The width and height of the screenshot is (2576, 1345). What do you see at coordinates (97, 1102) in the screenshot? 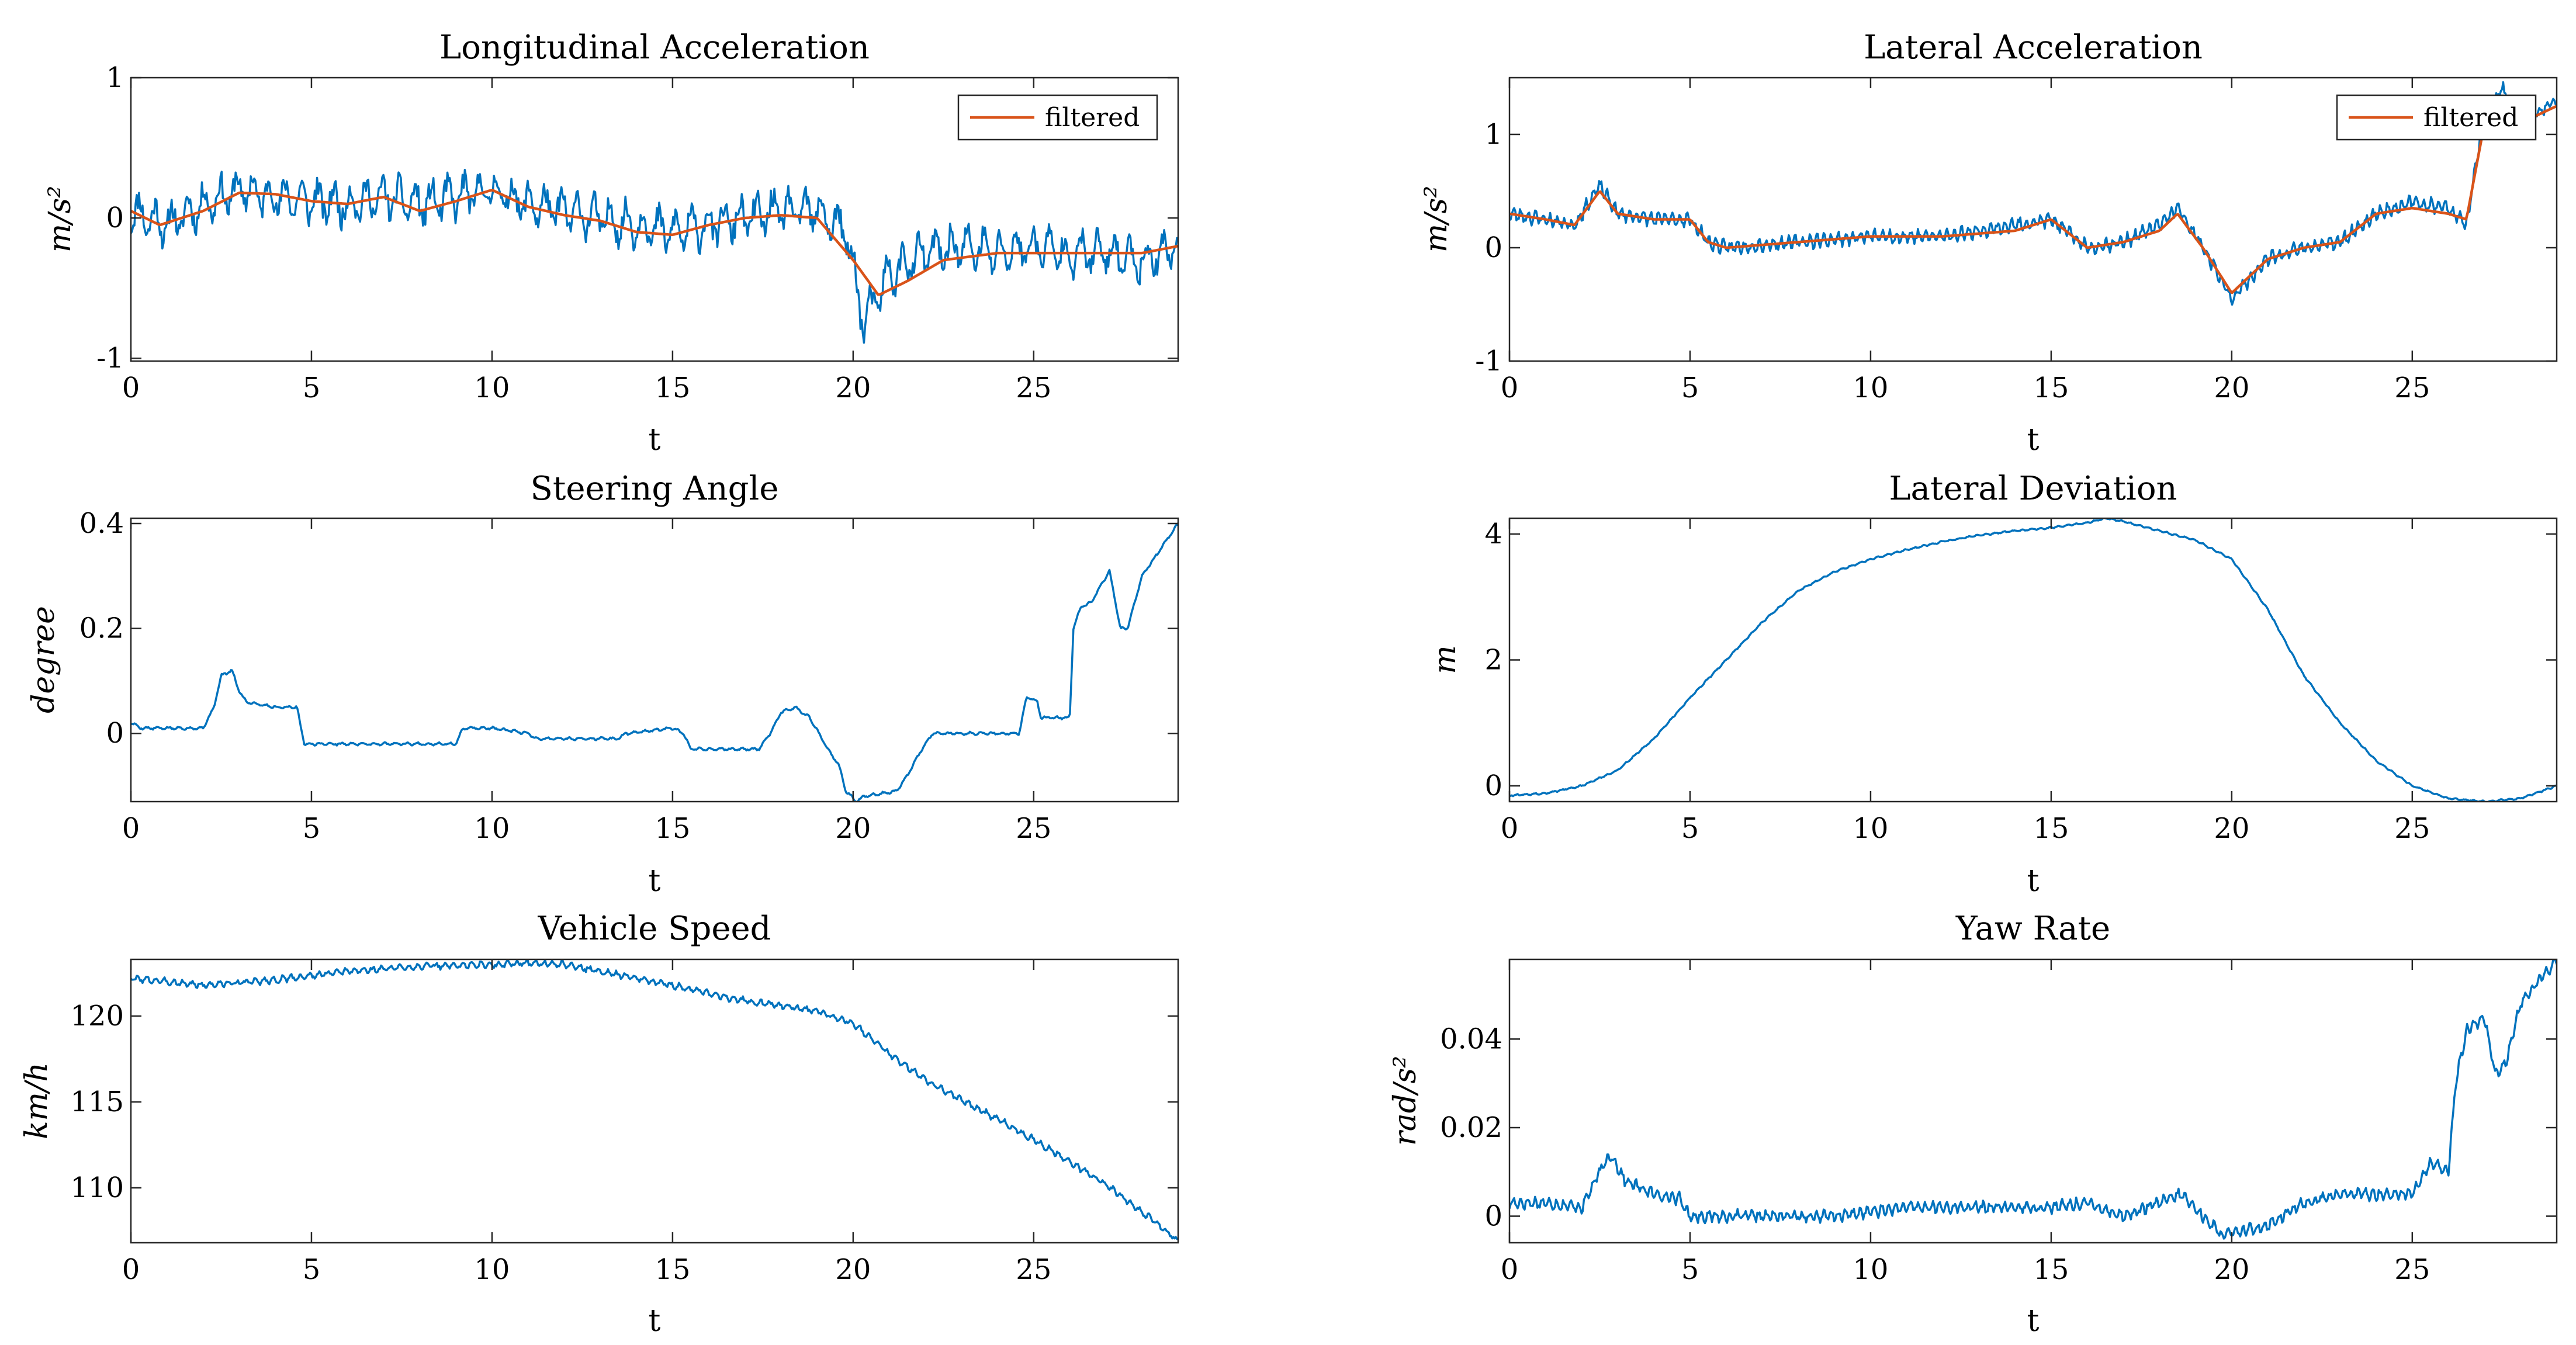
I see `y-tick-label: 115` at bounding box center [97, 1102].